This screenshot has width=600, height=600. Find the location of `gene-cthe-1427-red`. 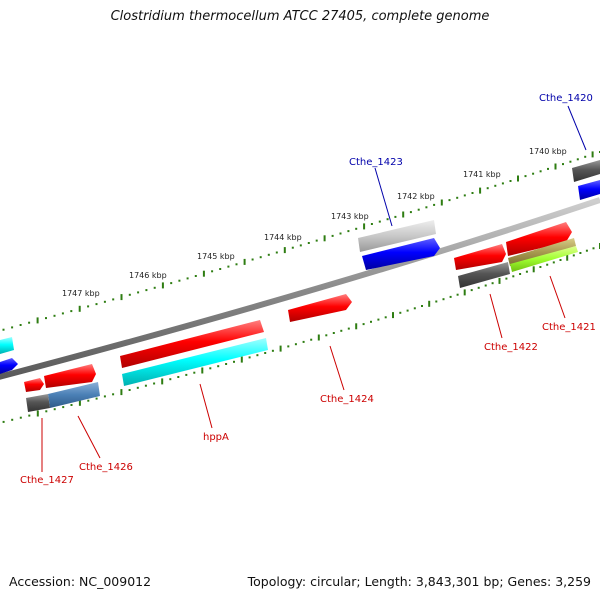

gene-cthe-1427-red is located at coordinates (34, 385).